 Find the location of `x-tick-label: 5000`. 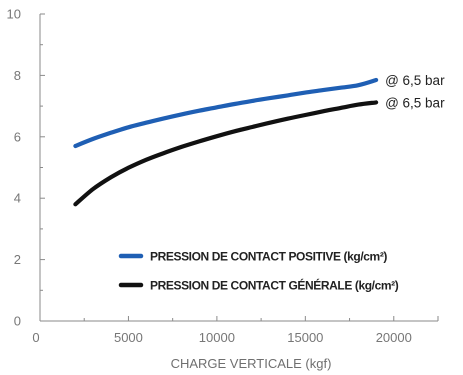

x-tick-label: 5000 is located at coordinates (128, 337).